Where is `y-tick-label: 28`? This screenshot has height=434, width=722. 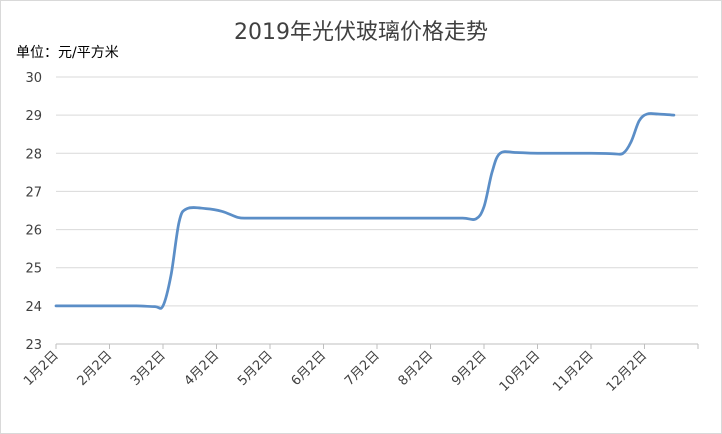 y-tick-label: 28 is located at coordinates (33, 154).